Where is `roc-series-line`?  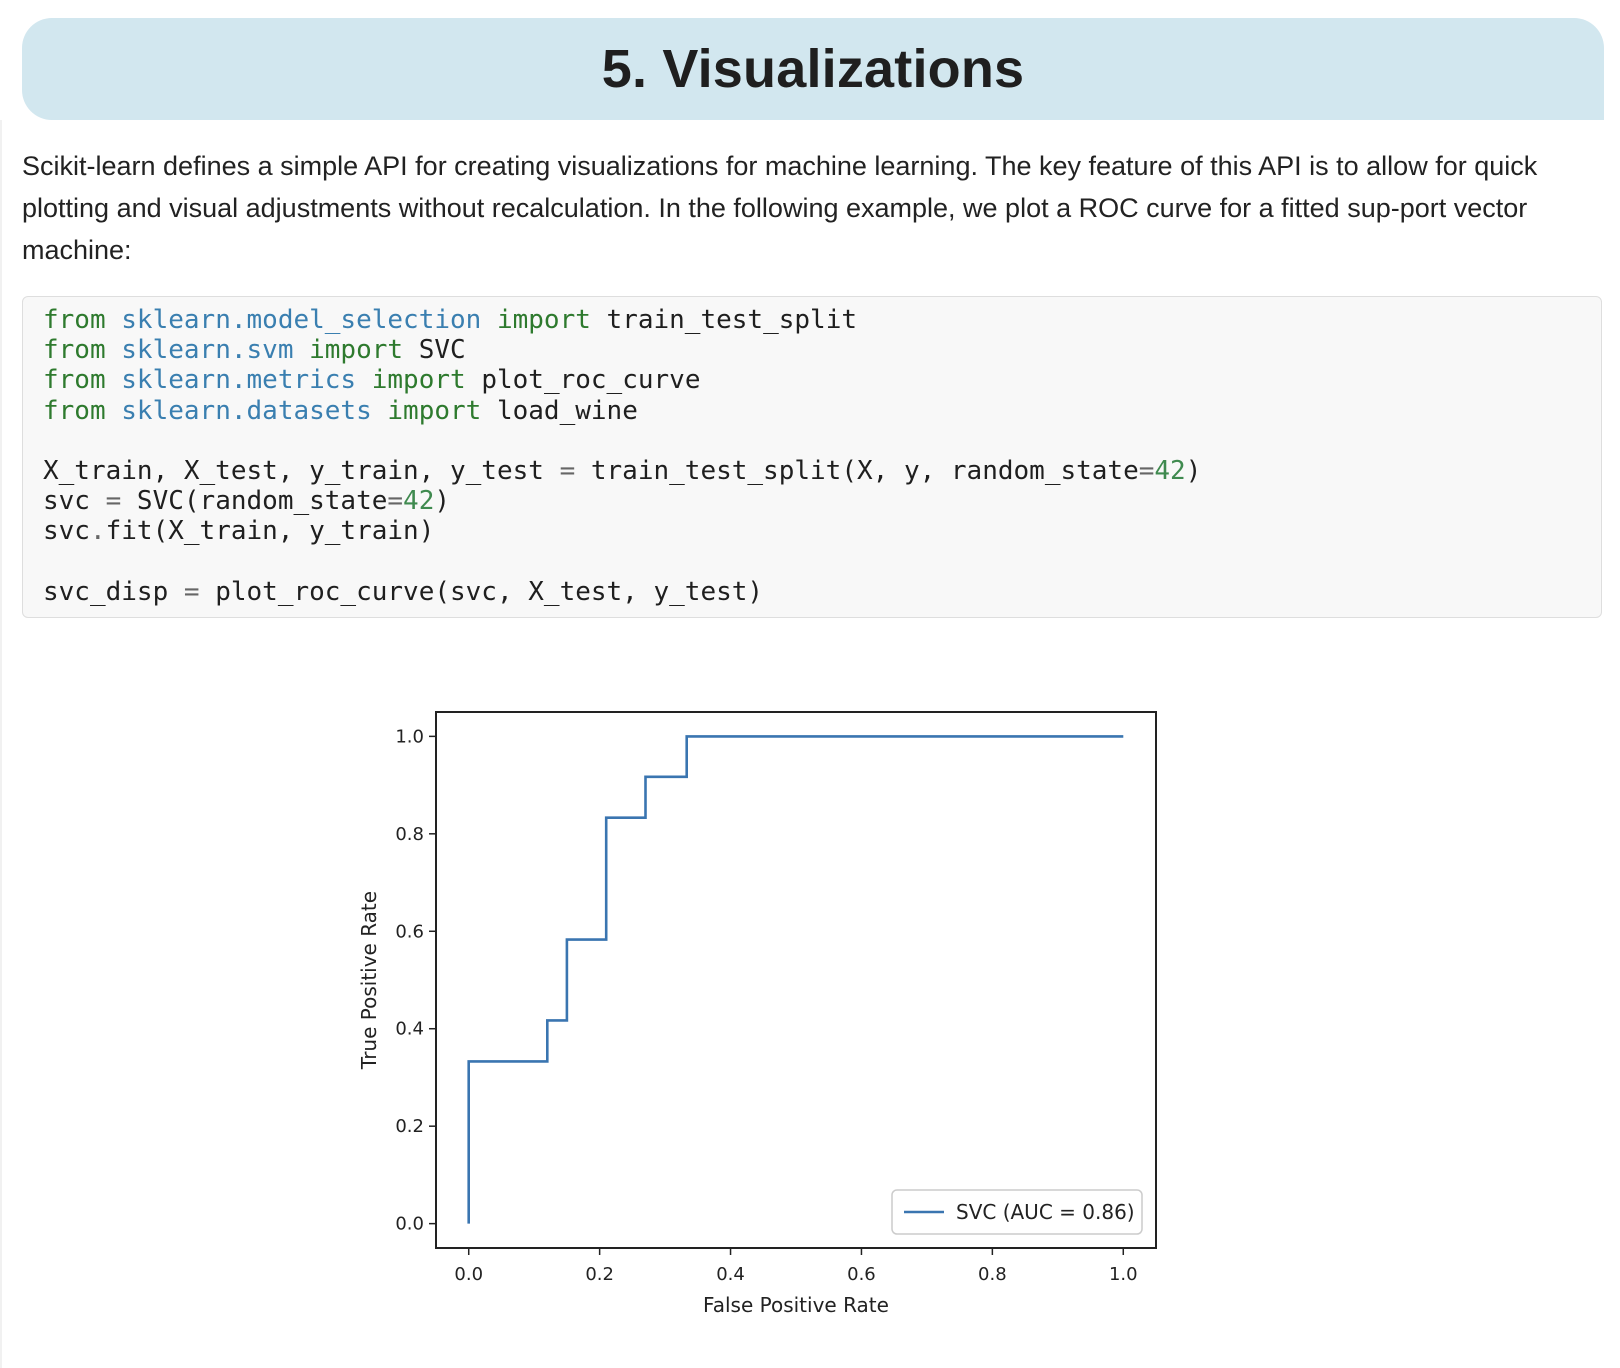
roc-series-line is located at coordinates (795, 979).